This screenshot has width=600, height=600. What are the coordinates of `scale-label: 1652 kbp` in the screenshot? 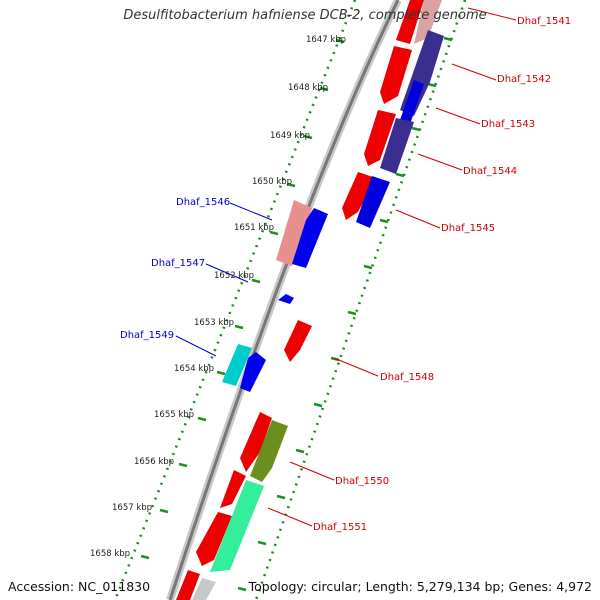 It's located at (234, 276).